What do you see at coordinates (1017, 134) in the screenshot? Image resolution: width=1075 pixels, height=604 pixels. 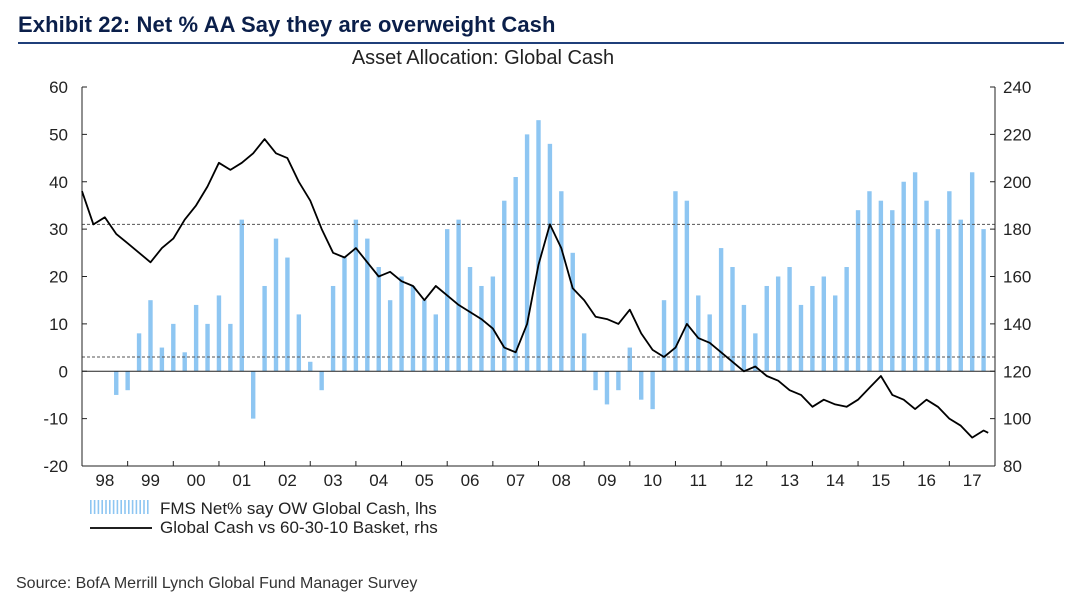 I see `right-tick-label: 220` at bounding box center [1017, 134].